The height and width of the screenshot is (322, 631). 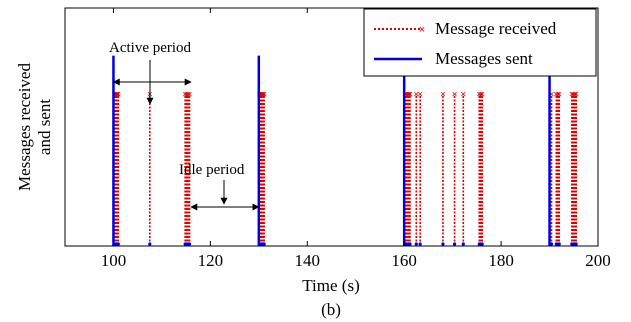 What do you see at coordinates (114, 260) in the screenshot?
I see `x-tick-label: 100` at bounding box center [114, 260].